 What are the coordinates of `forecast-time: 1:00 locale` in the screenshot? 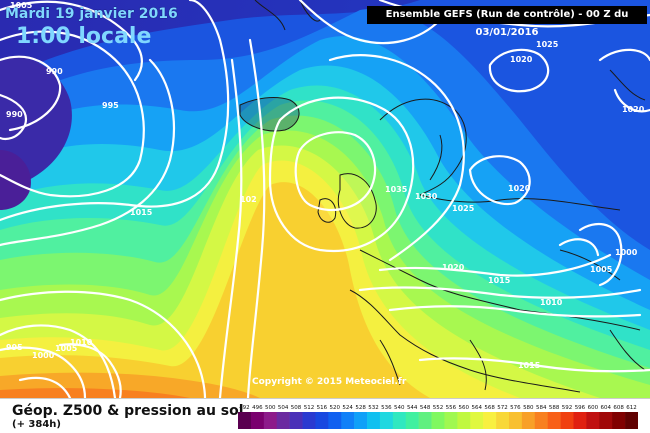 It's located at (84, 36).